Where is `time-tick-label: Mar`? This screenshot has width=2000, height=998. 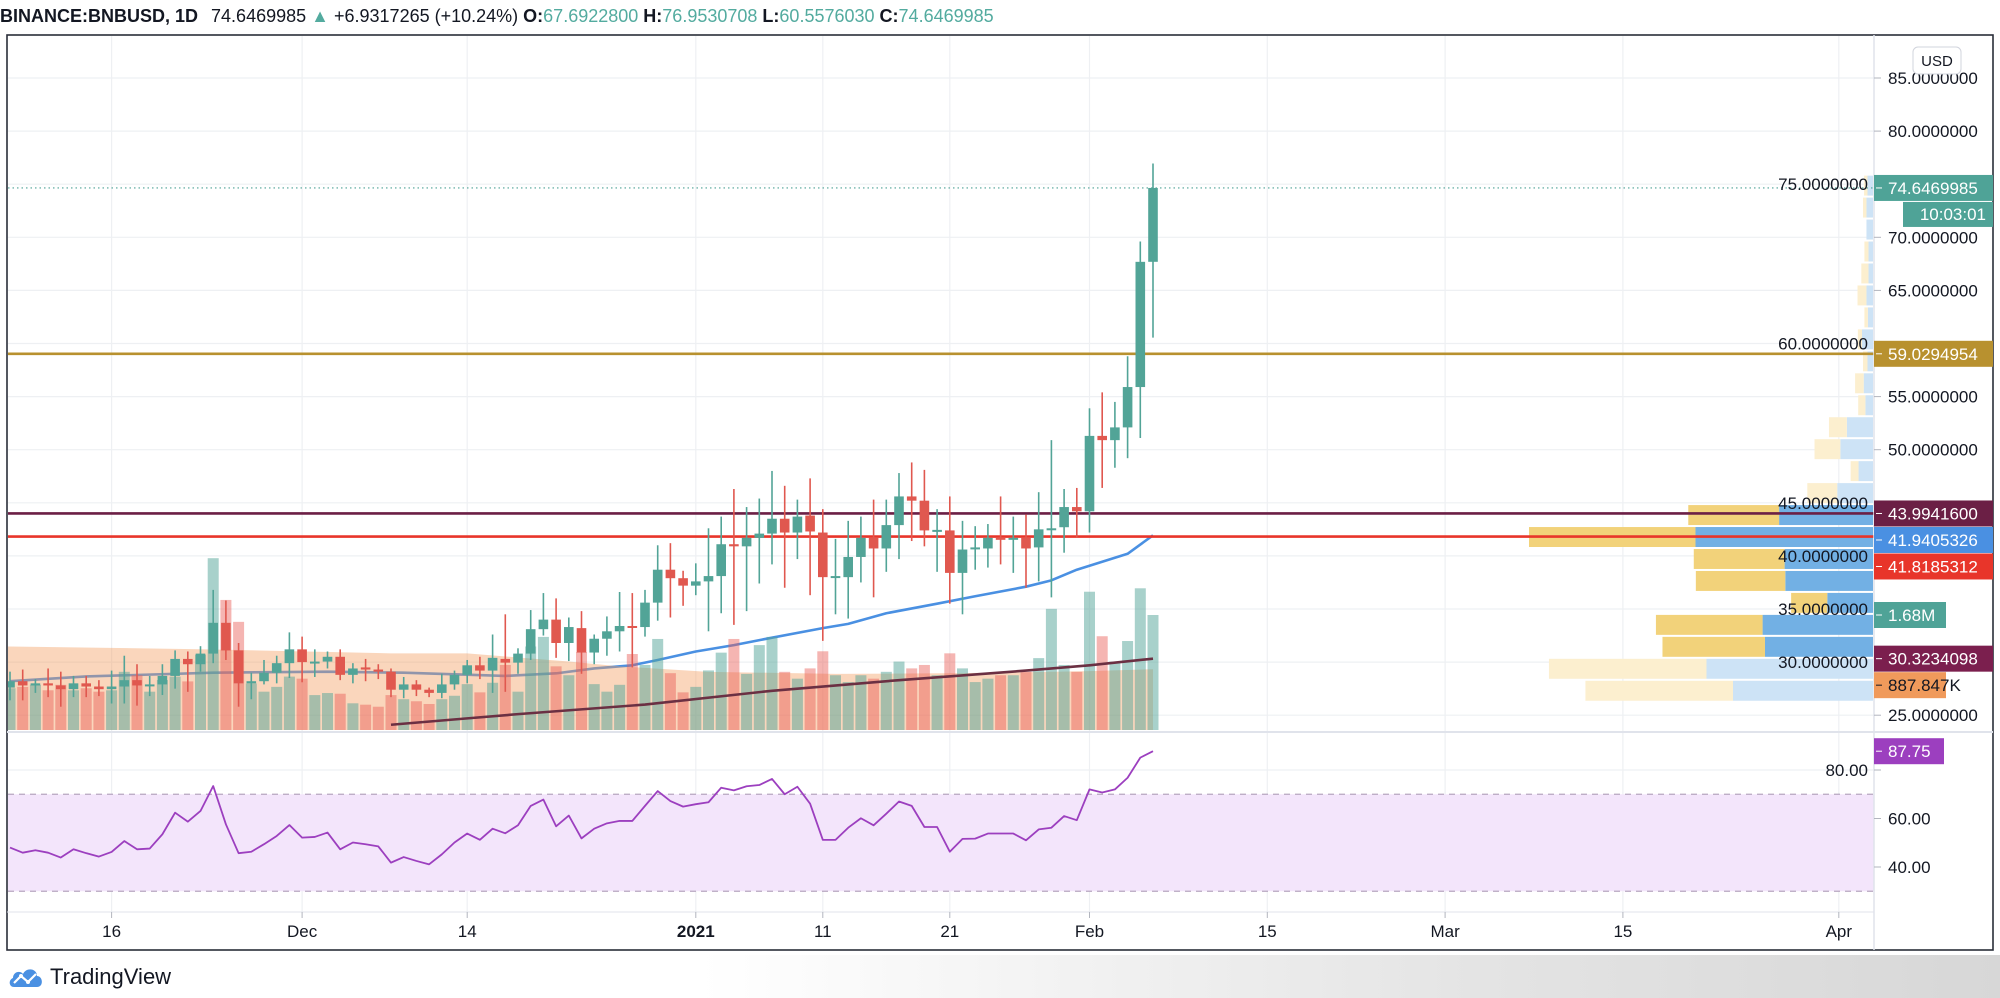 time-tick-label: Mar is located at coordinates (1445, 931).